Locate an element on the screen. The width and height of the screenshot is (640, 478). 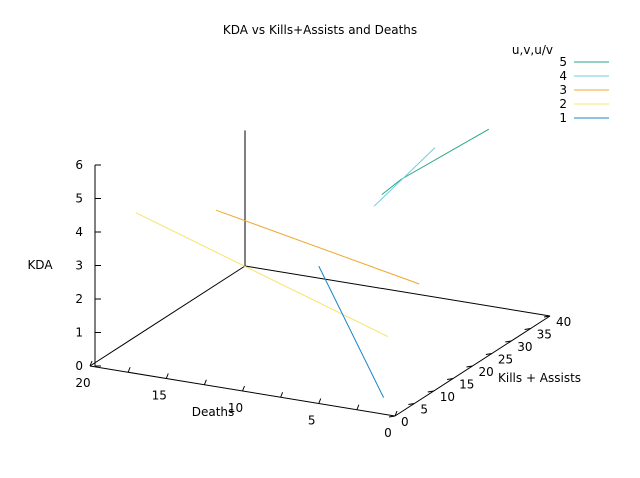
kda-tick-label: 0 is located at coordinates (79, 366).